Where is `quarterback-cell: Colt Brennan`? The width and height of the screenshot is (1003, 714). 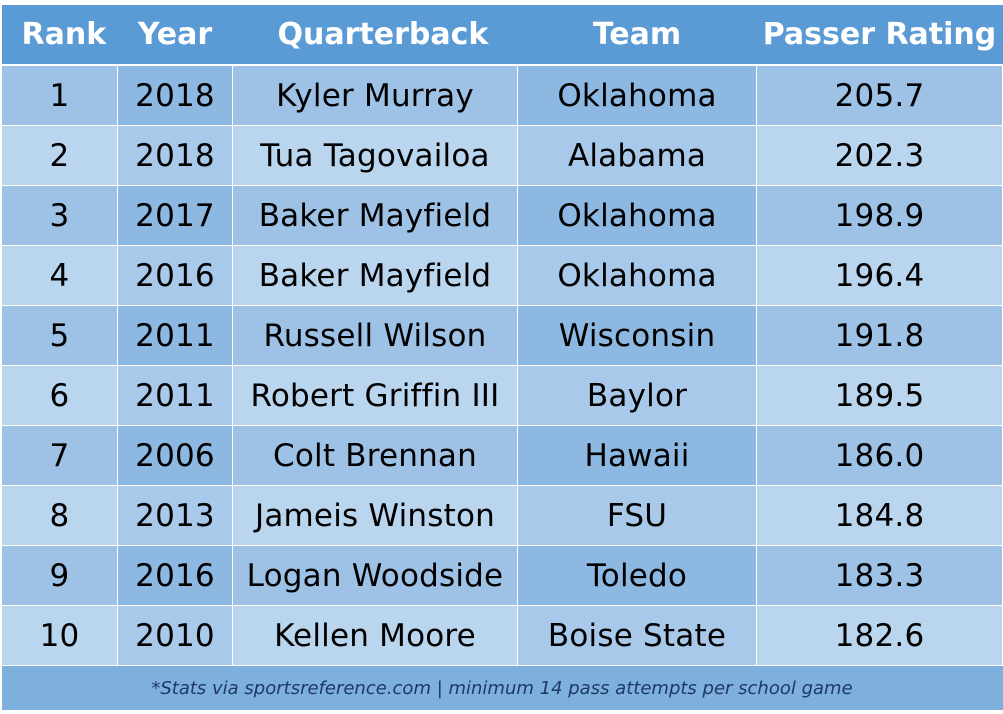 quarterback-cell: Colt Brennan is located at coordinates (375, 455).